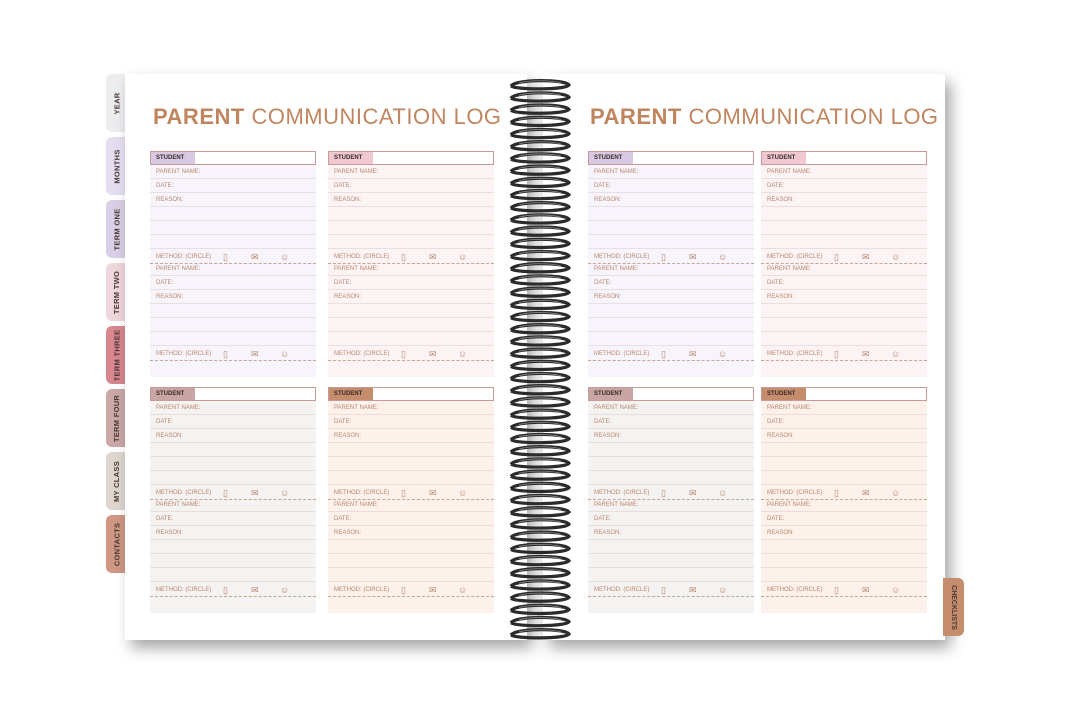  What do you see at coordinates (117, 103) in the screenshot?
I see `tab-year: YEAR` at bounding box center [117, 103].